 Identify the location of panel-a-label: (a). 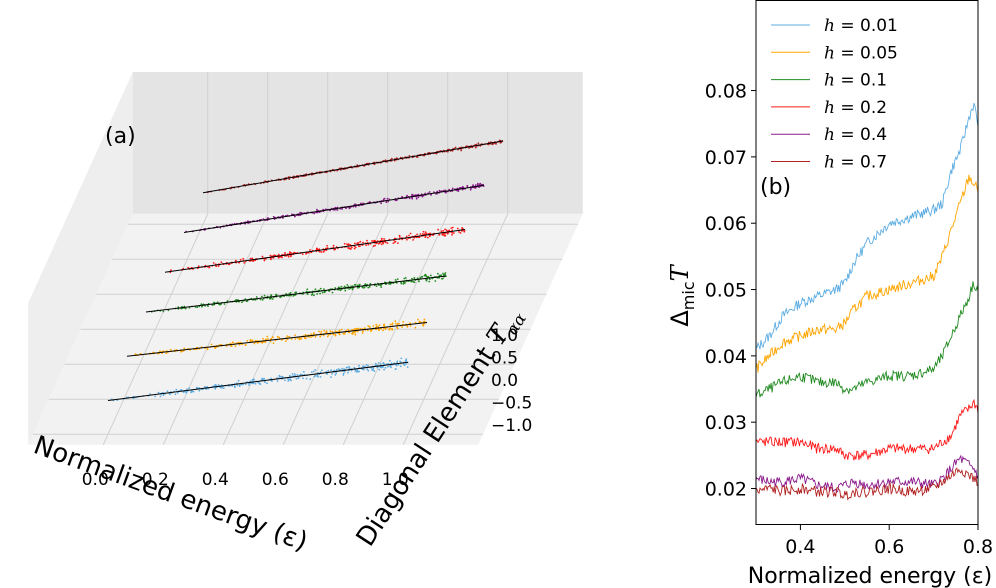
(120, 136).